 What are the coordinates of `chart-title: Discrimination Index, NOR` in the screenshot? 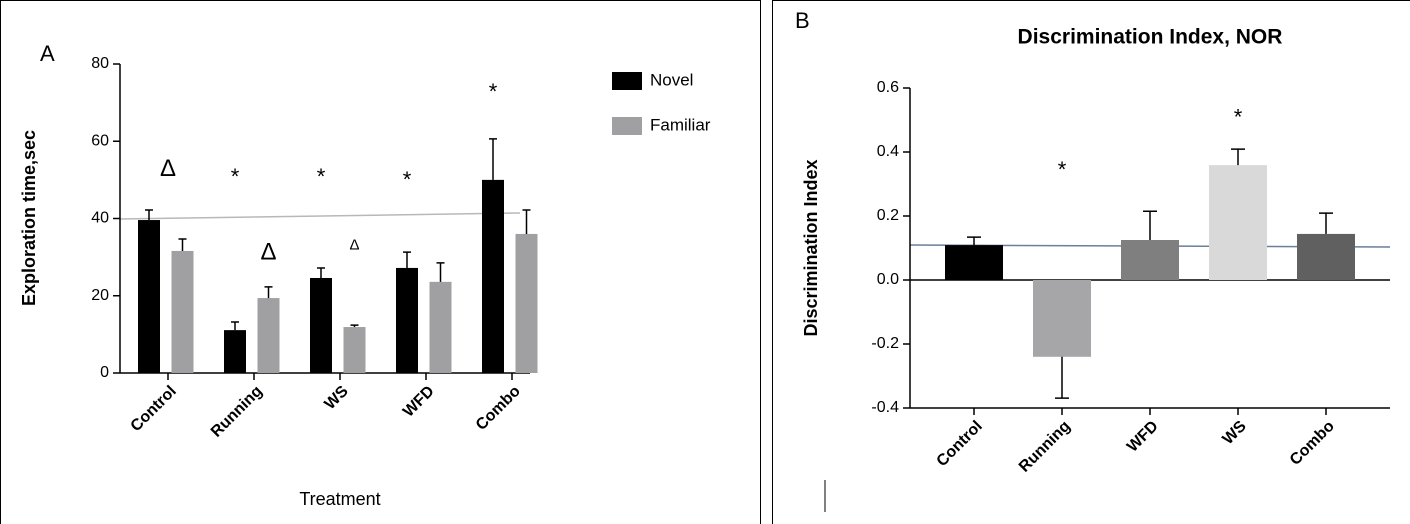 It's located at (1150, 37).